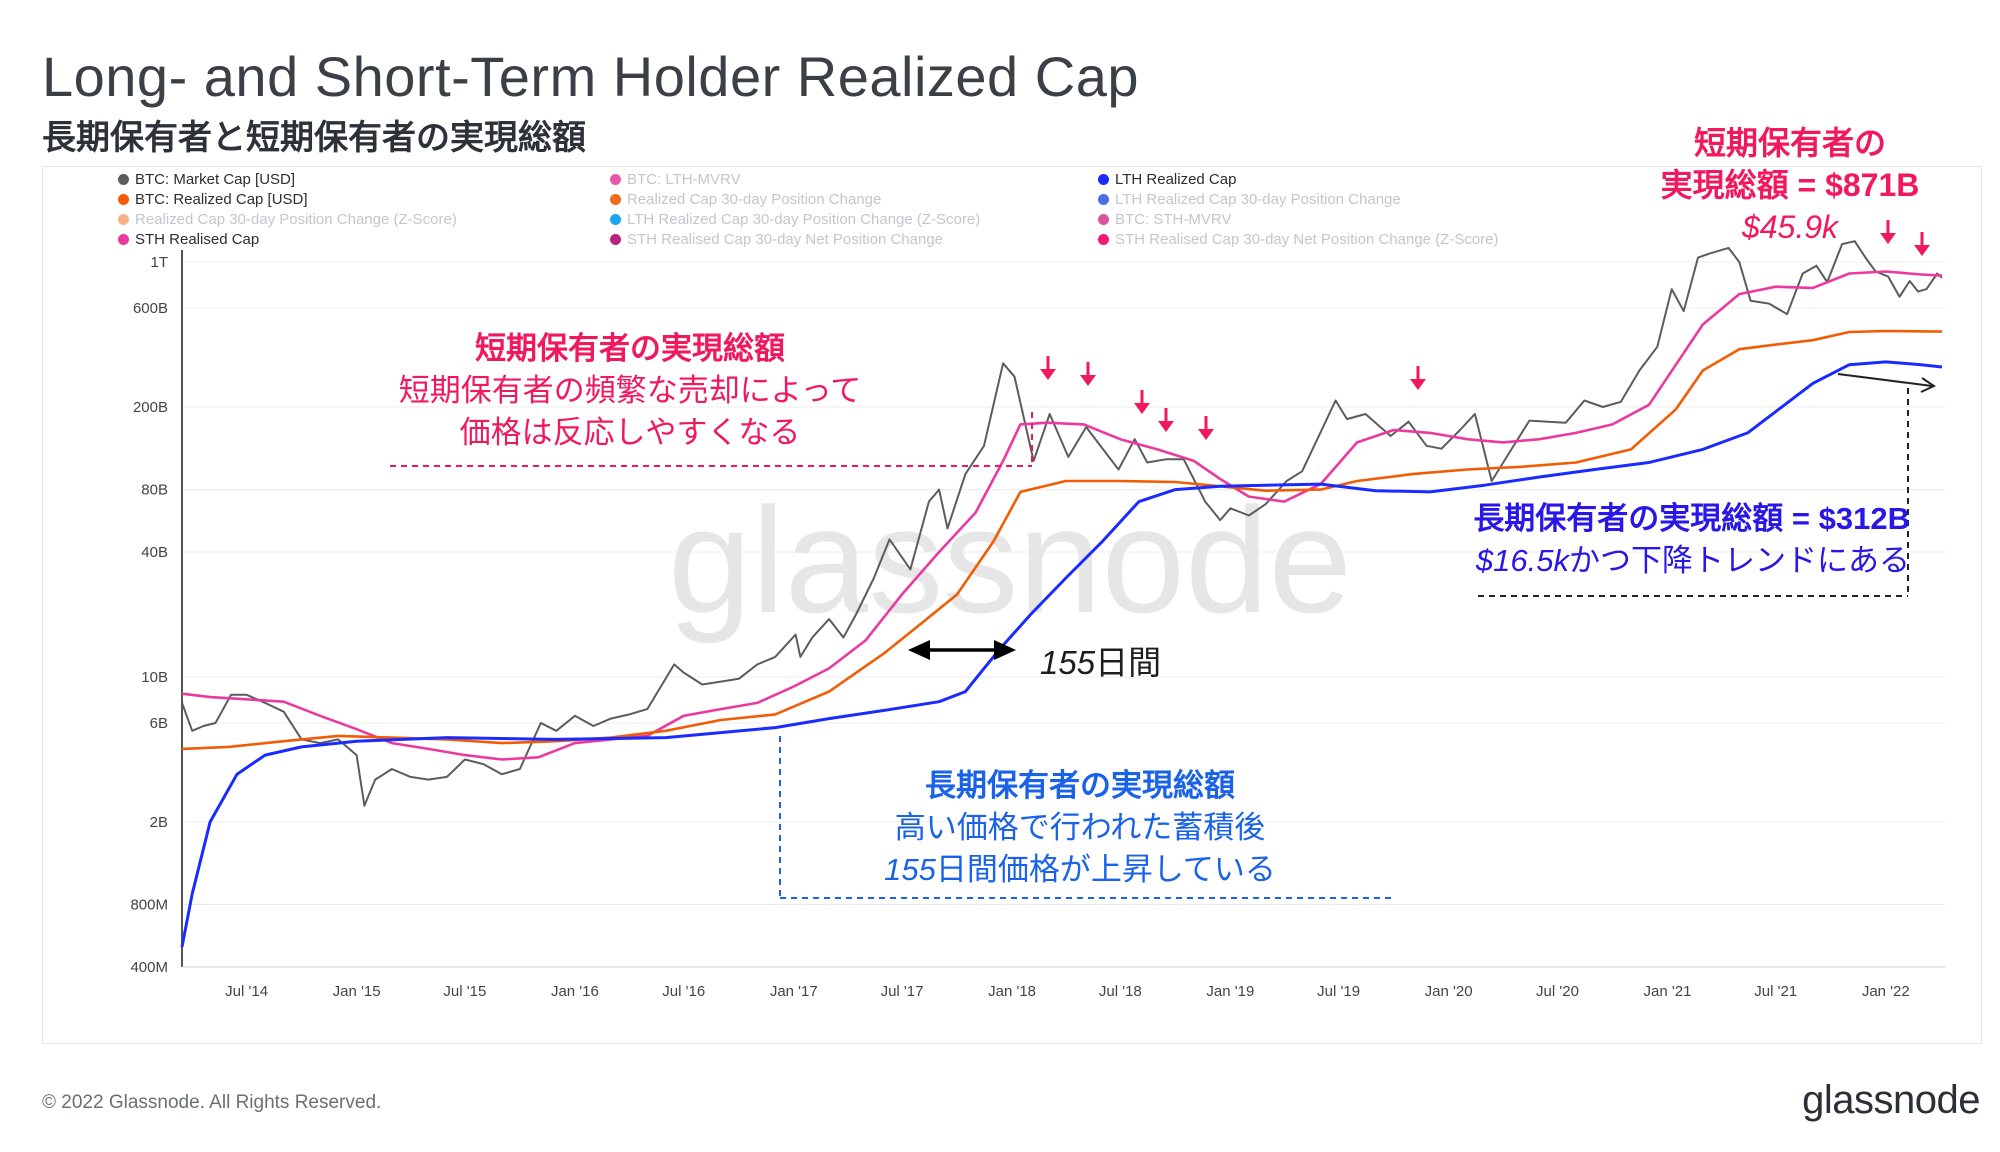 The width and height of the screenshot is (2000, 1152). I want to click on lth-right-line2: $16.5kかつ下降トレンドにある, so click(1640, 561).